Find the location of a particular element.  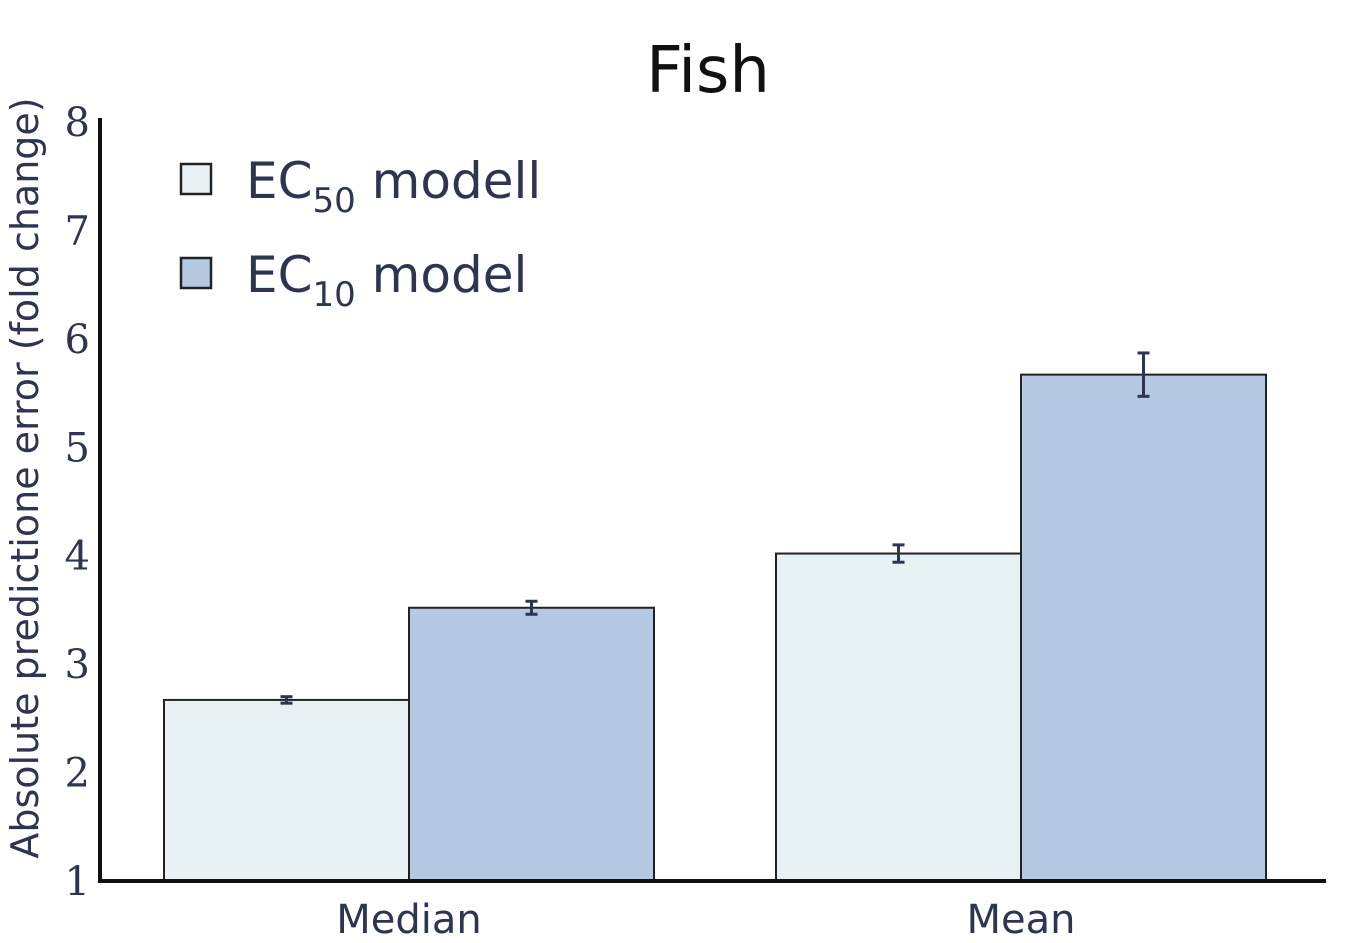

legend-ec10-main: EC is located at coordinates (279, 275).